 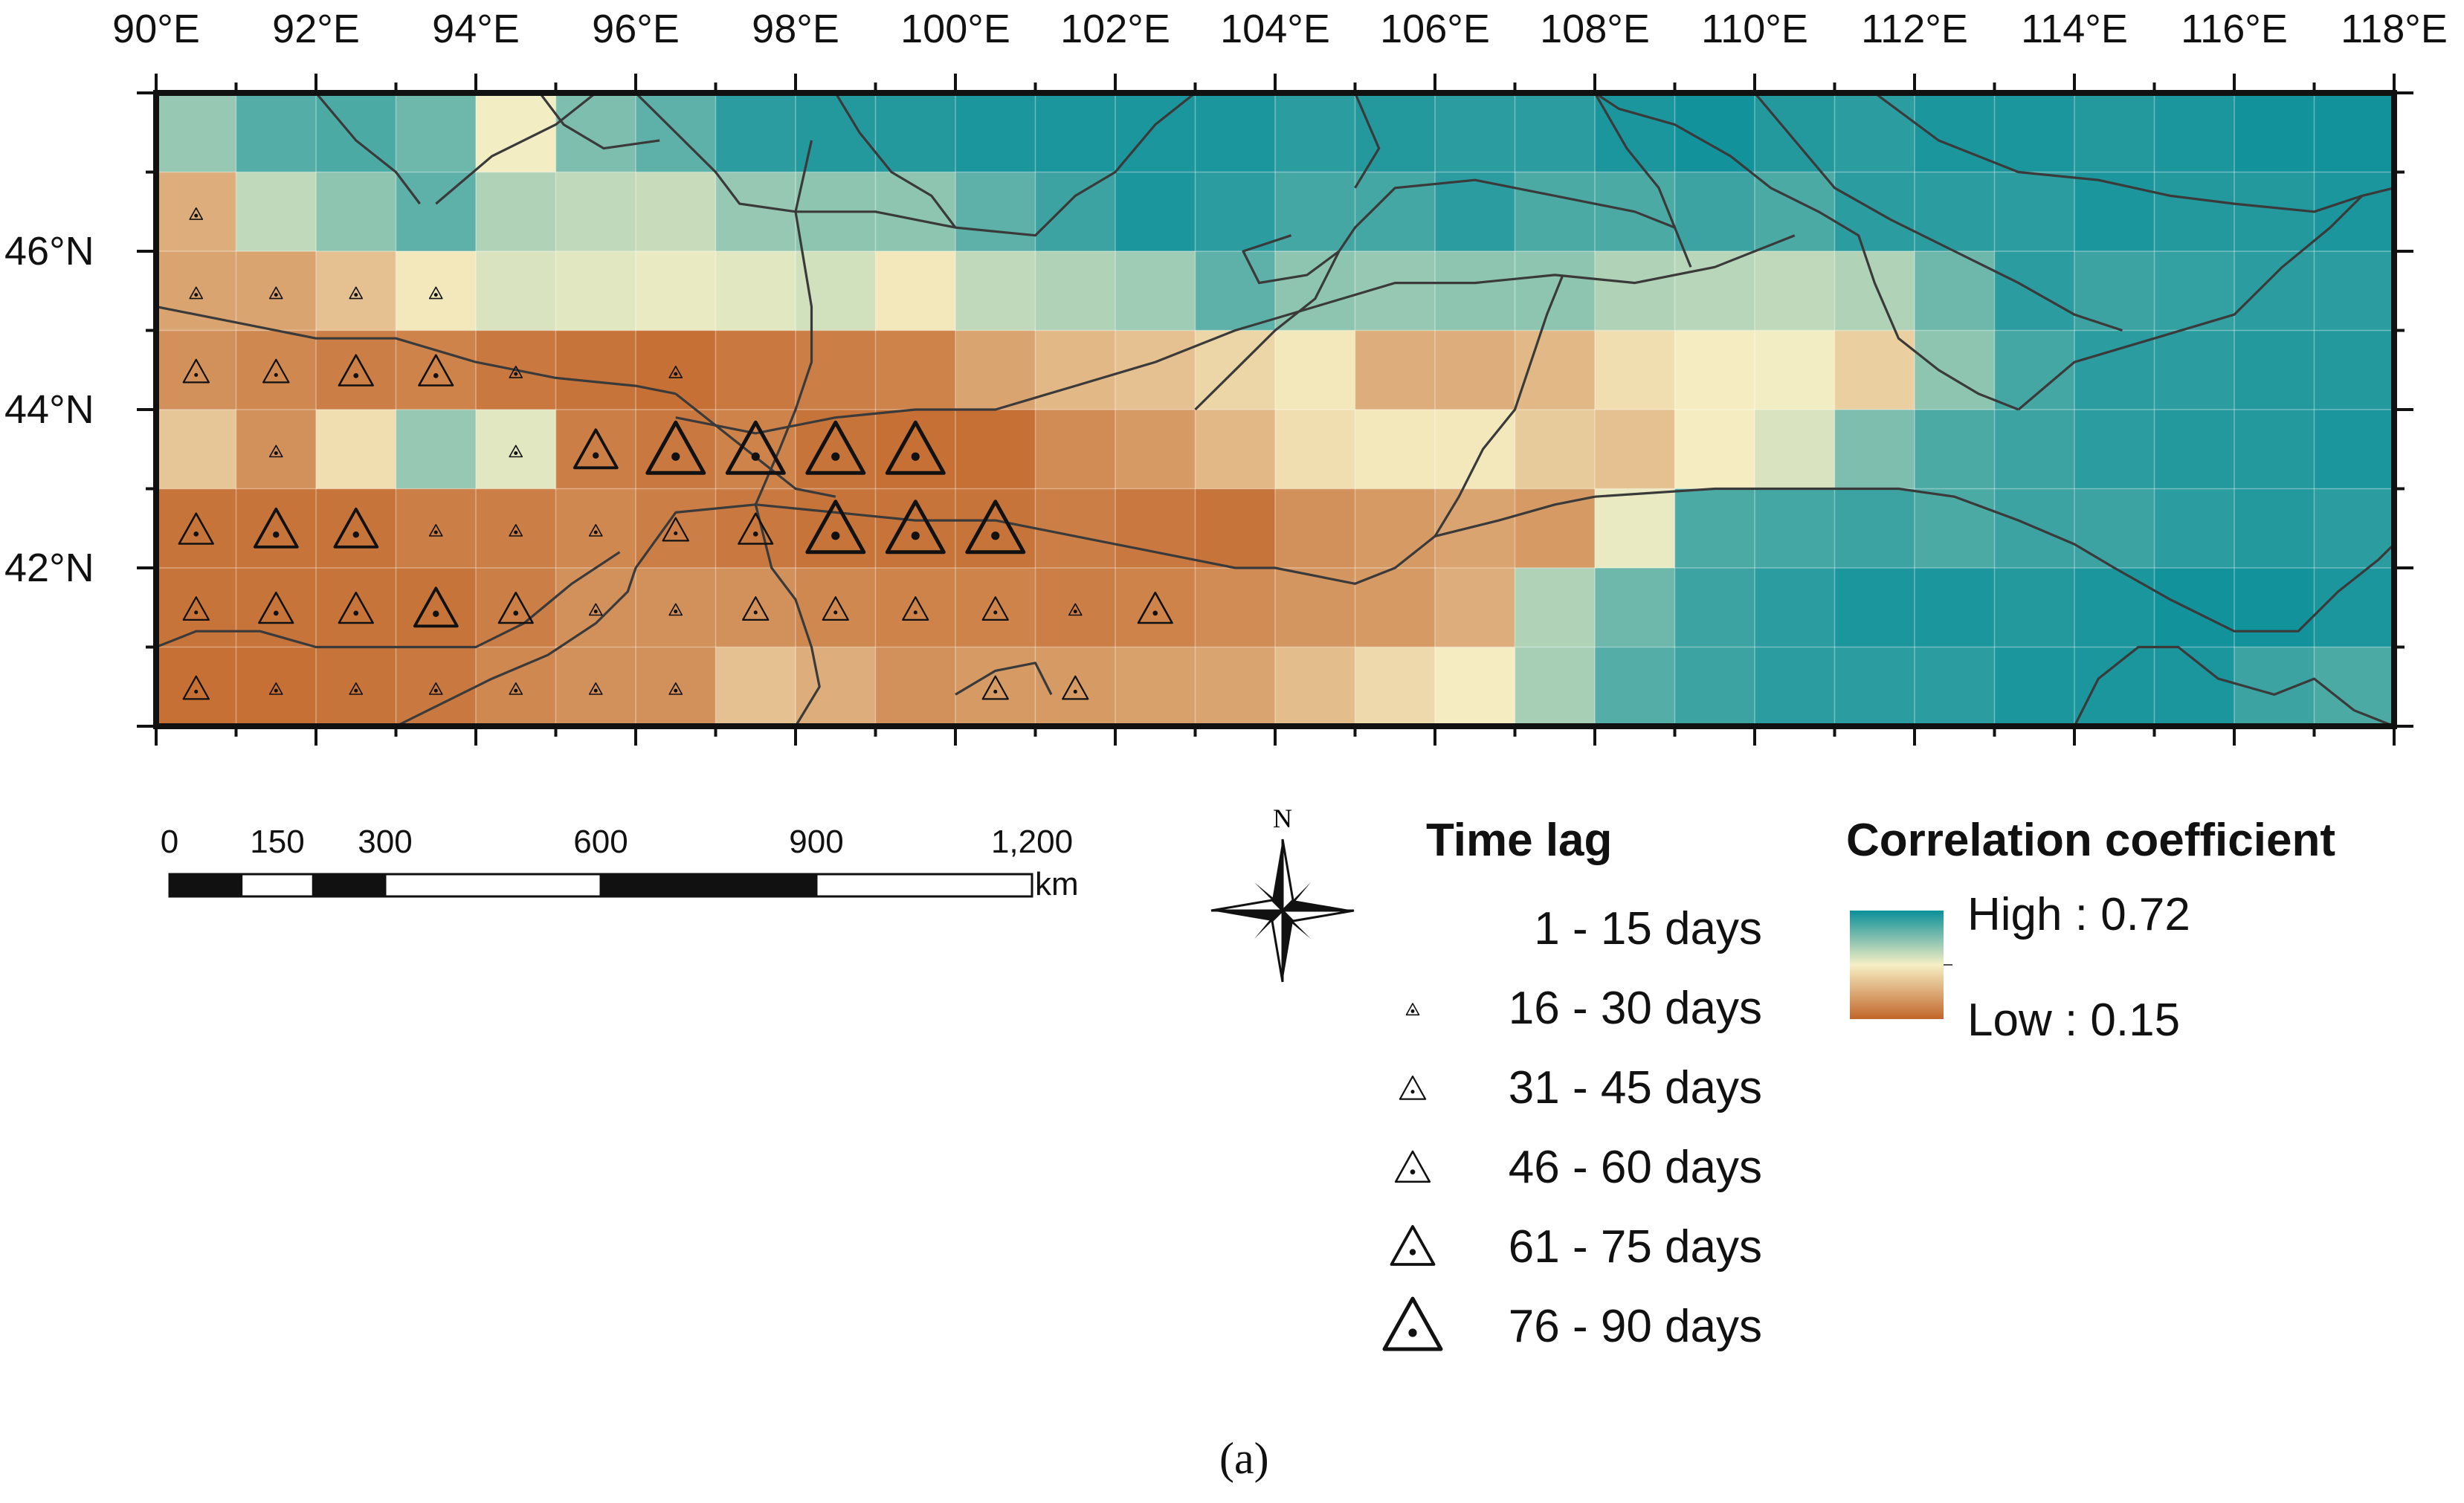 What do you see at coordinates (1635, 1087) in the screenshot?
I see `time-lag-legend-label: 31 - 45 days` at bounding box center [1635, 1087].